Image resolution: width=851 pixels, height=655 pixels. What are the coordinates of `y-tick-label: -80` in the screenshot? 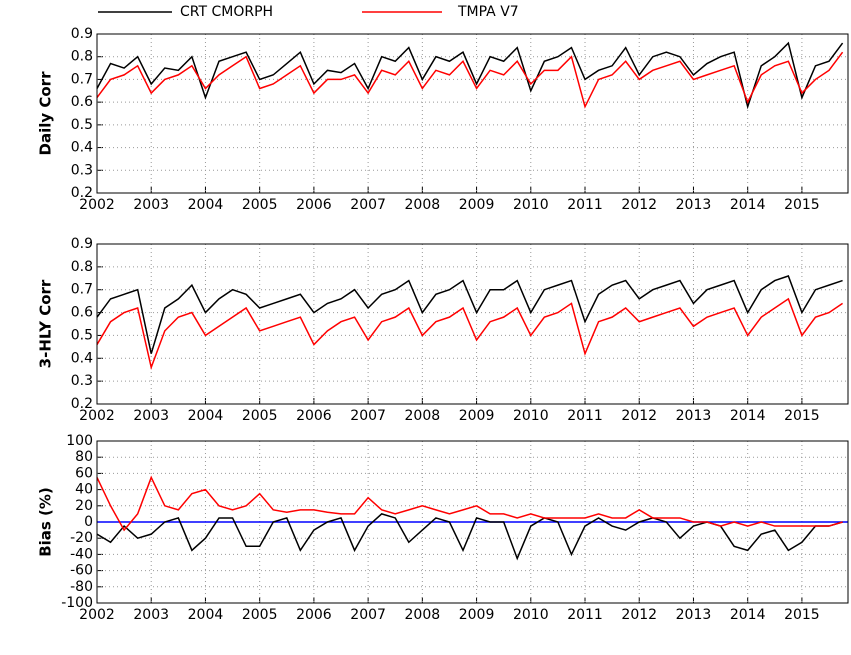 It's located at (81, 587).